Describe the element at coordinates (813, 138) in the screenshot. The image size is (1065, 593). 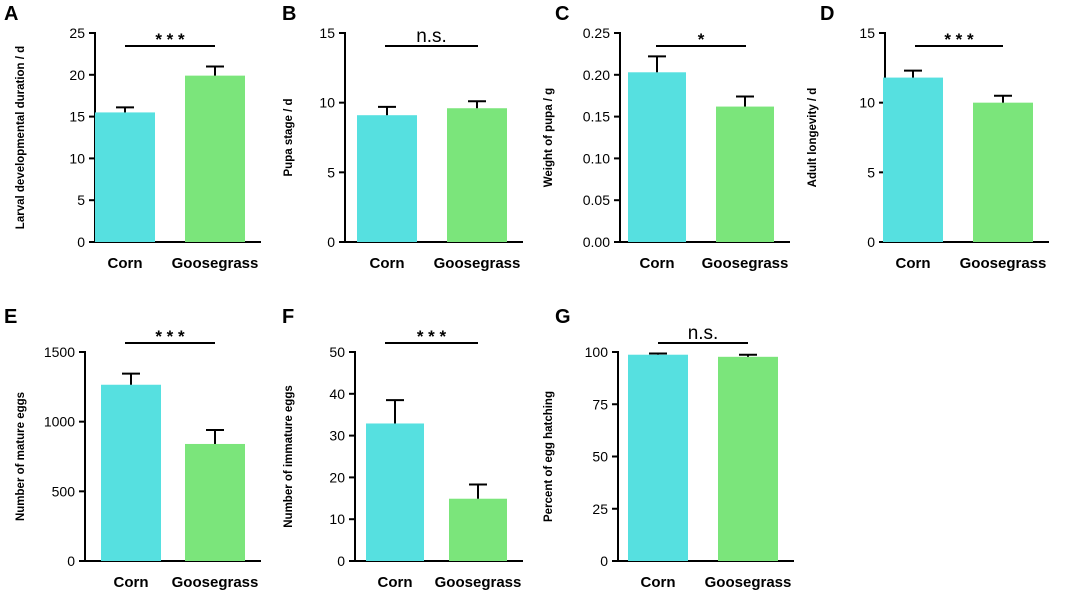
I see `y-axis-title: Adult longevity / d` at that location.